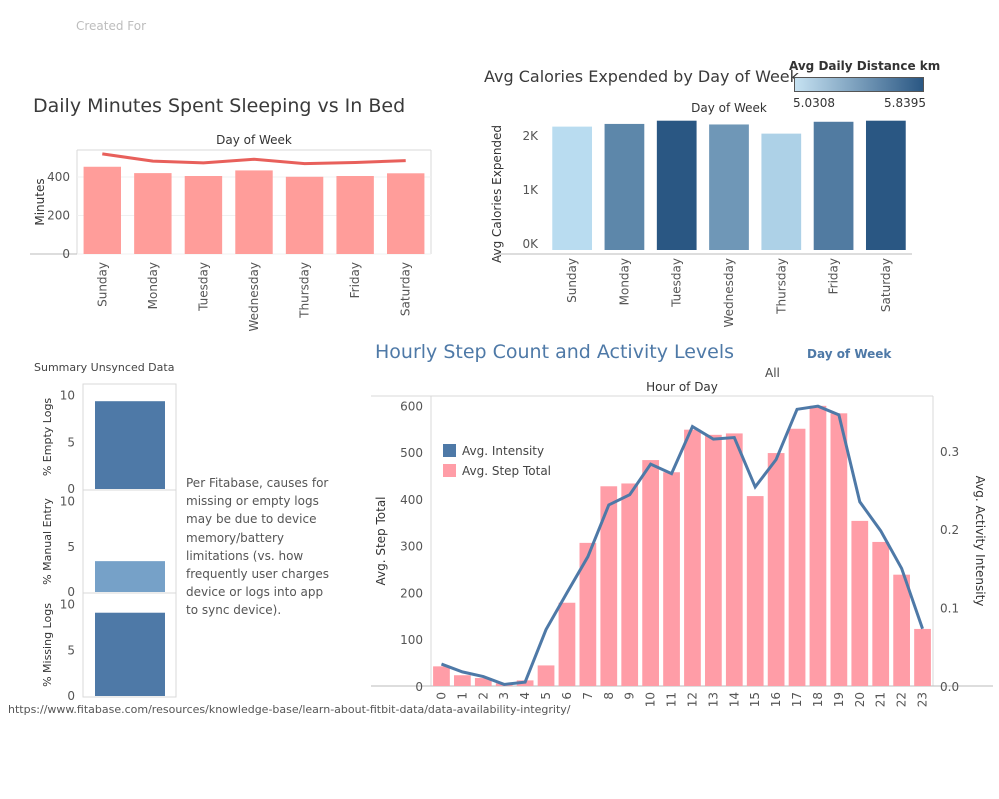 This screenshot has height=799, width=999. I want to click on sleep-x-tick: Friday, so click(355, 280).